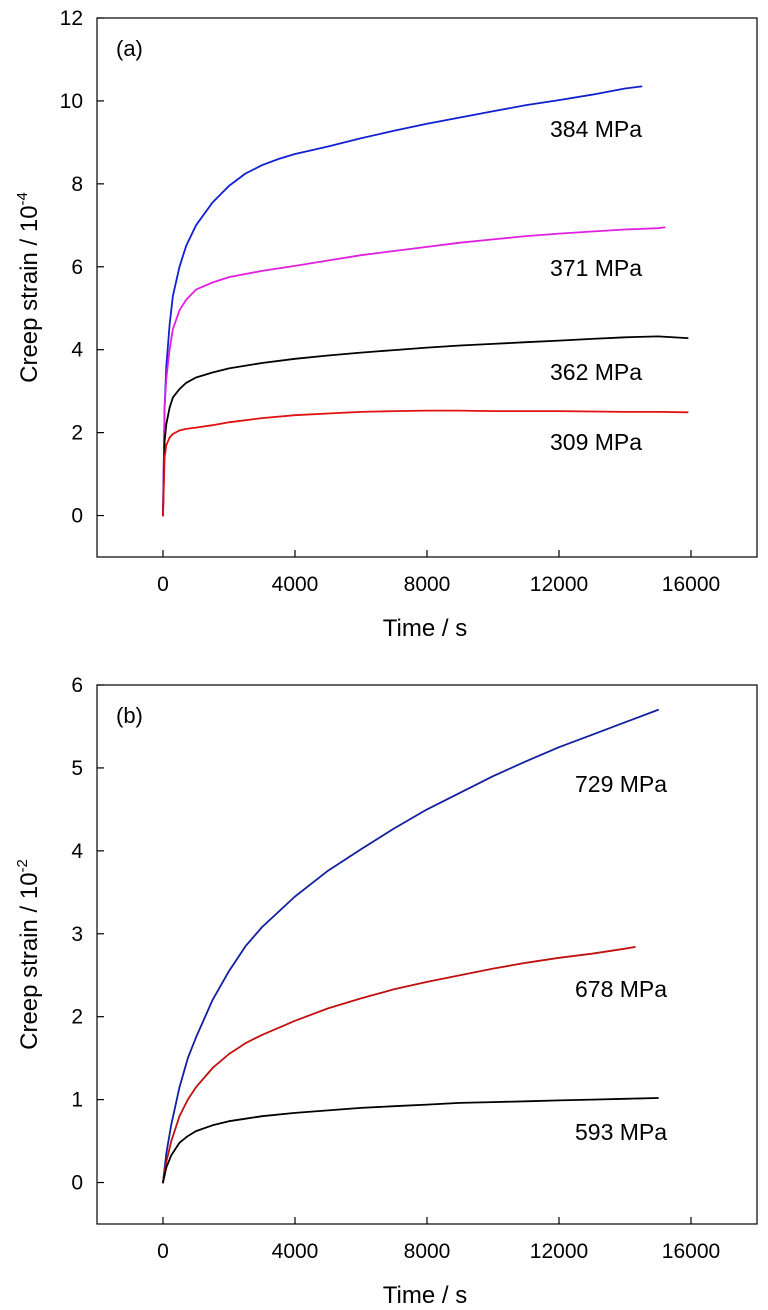  What do you see at coordinates (71, 18) in the screenshot?
I see `y-tick-label: 12` at bounding box center [71, 18].